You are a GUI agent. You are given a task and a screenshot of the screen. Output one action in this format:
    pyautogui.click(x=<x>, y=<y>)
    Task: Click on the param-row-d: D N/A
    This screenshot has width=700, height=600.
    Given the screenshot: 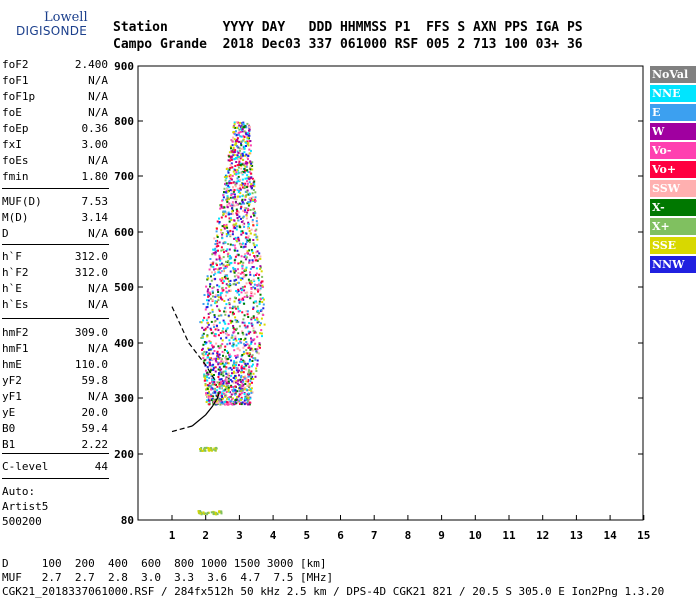 What is the action you would take?
    pyautogui.click(x=55, y=235)
    